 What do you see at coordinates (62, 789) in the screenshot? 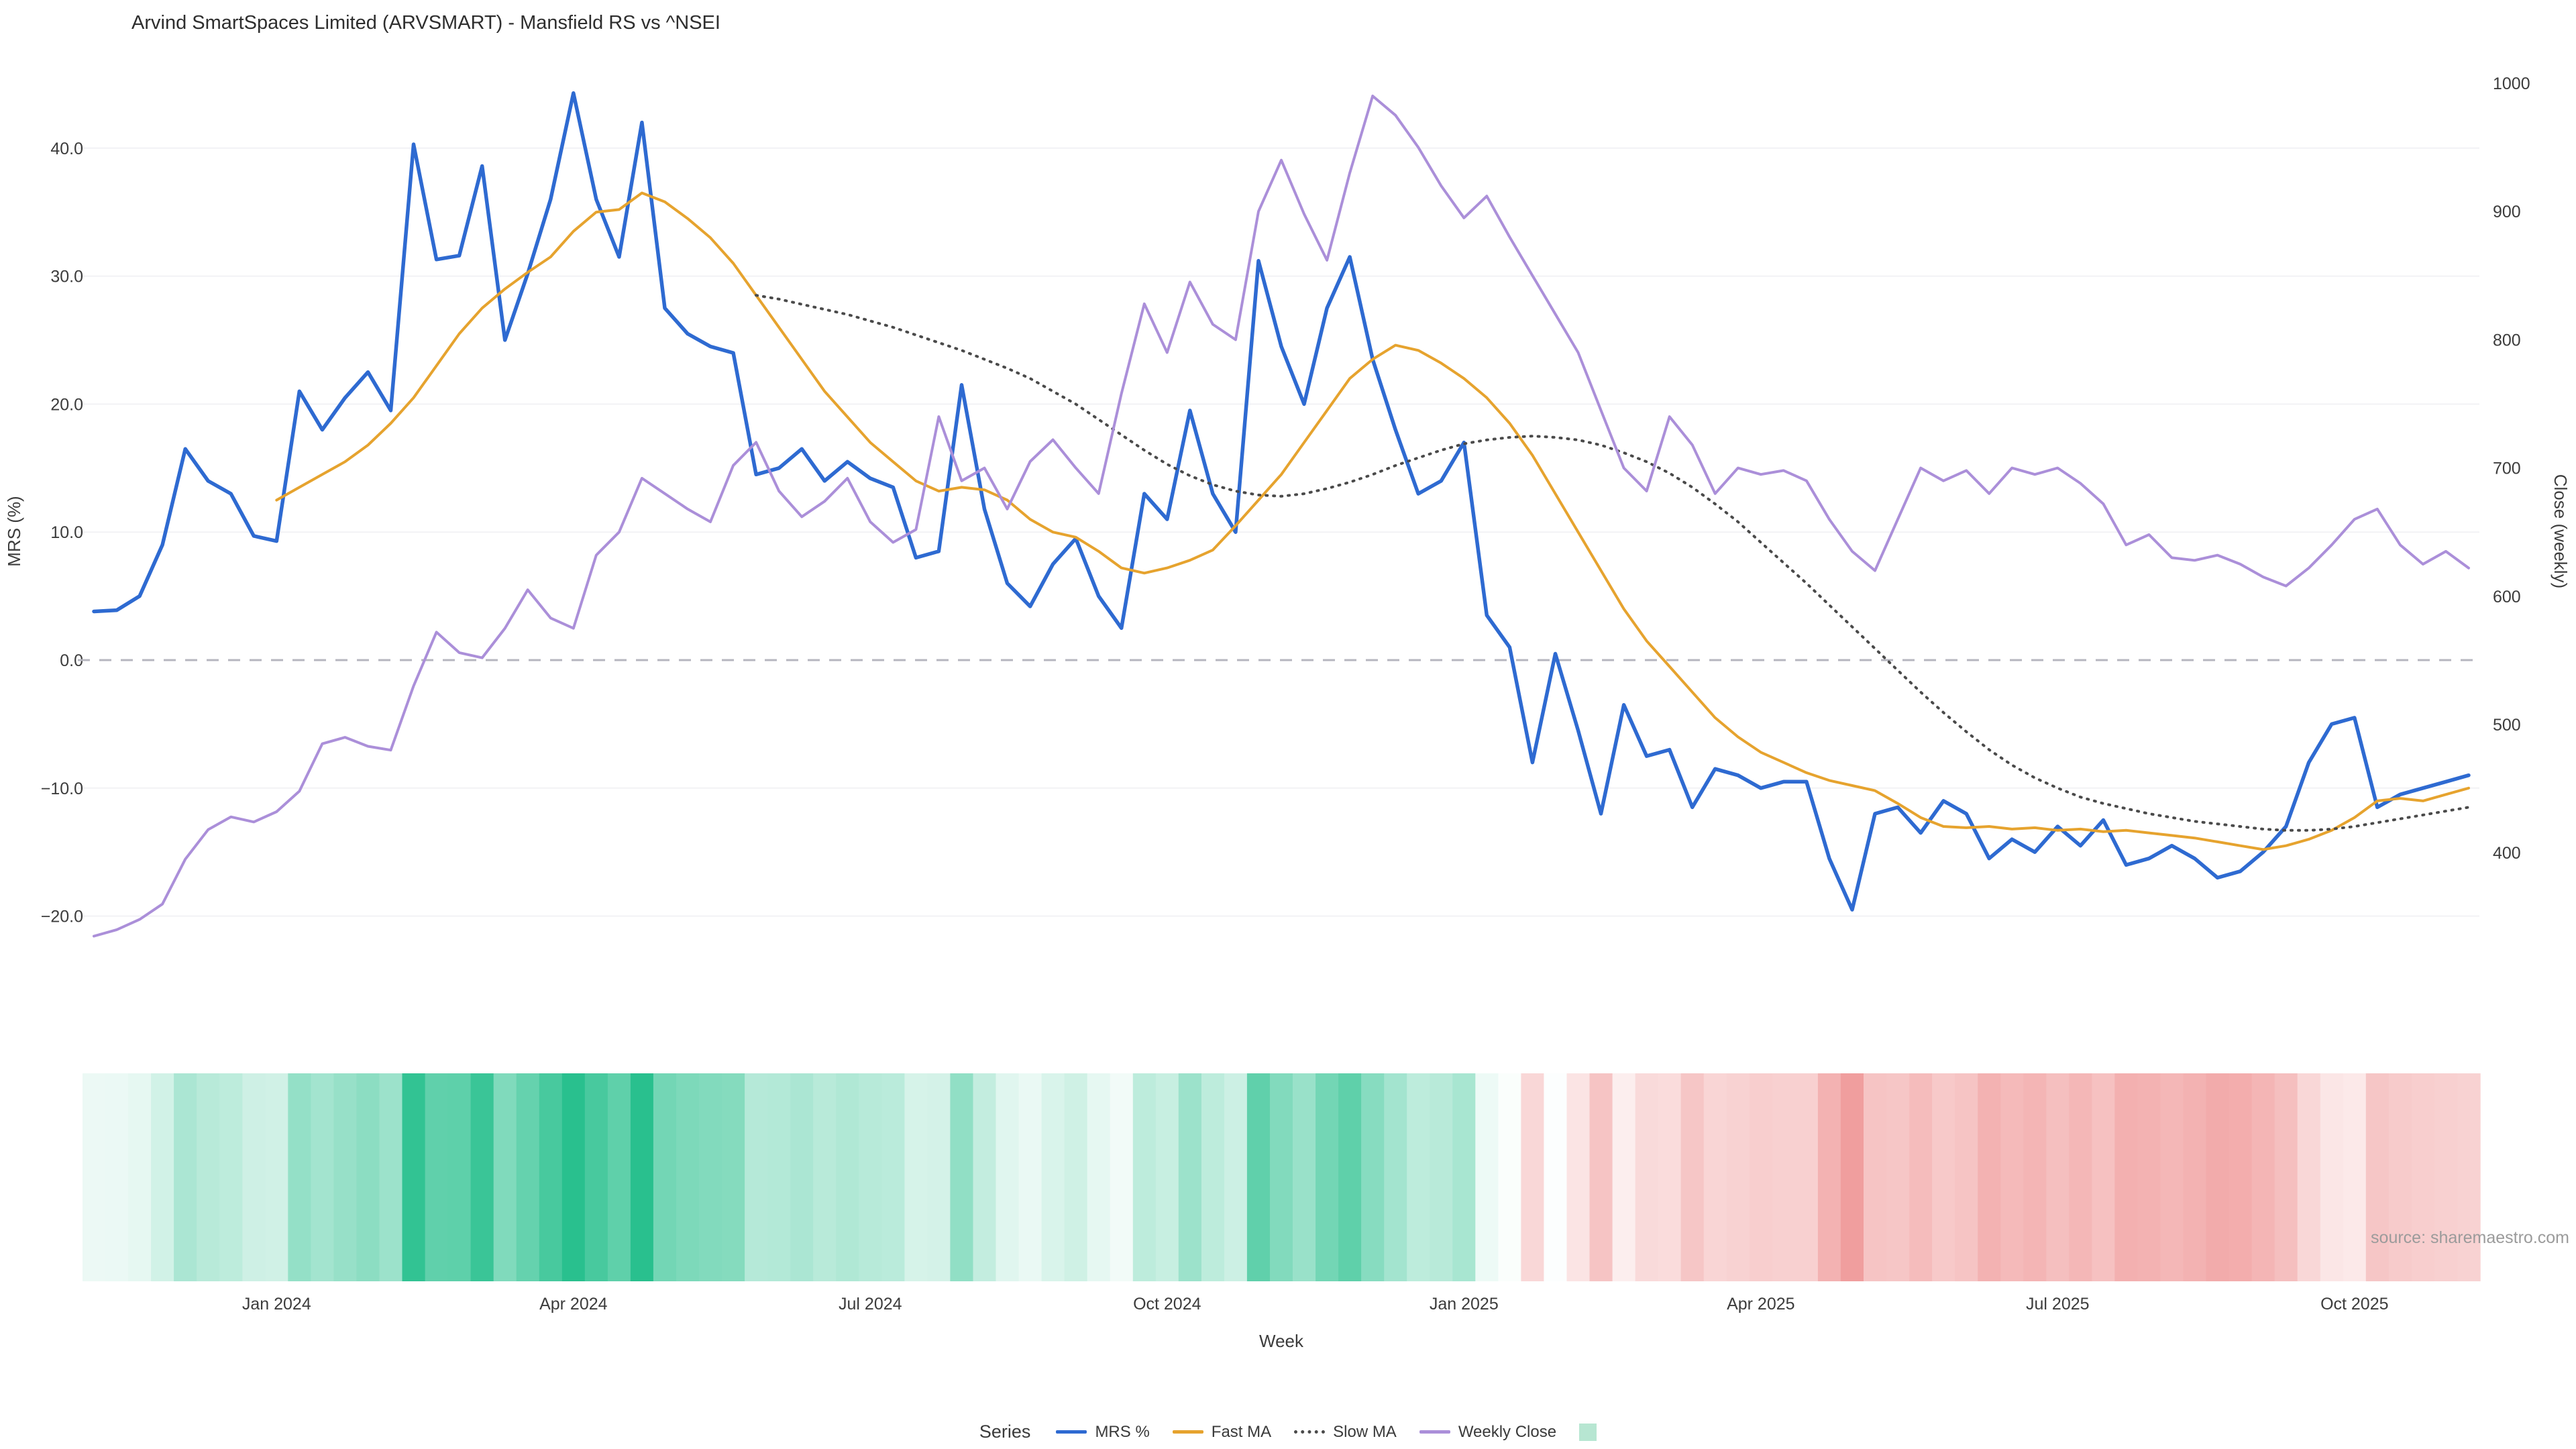
I see `left-axis-tick-label: −10.0` at bounding box center [62, 789].